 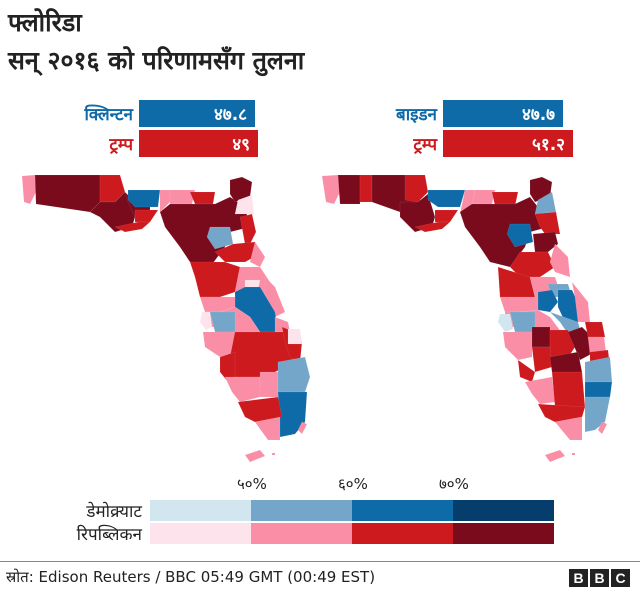 I want to click on bbc-logo: B B C, so click(x=599, y=578).